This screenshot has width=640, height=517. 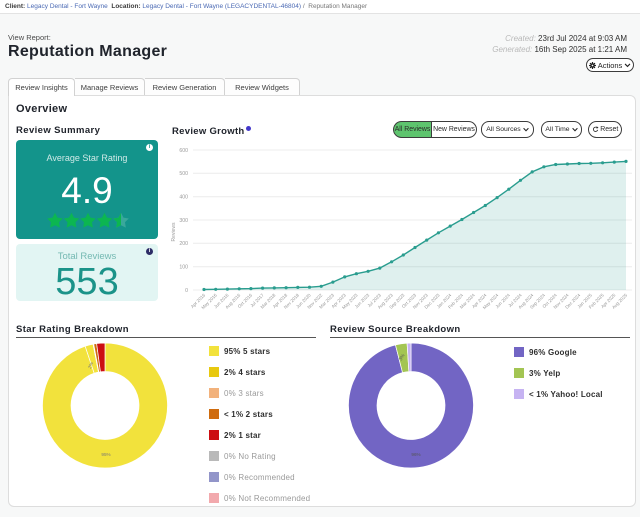 I want to click on svg-text: 500, so click(x=183, y=174).